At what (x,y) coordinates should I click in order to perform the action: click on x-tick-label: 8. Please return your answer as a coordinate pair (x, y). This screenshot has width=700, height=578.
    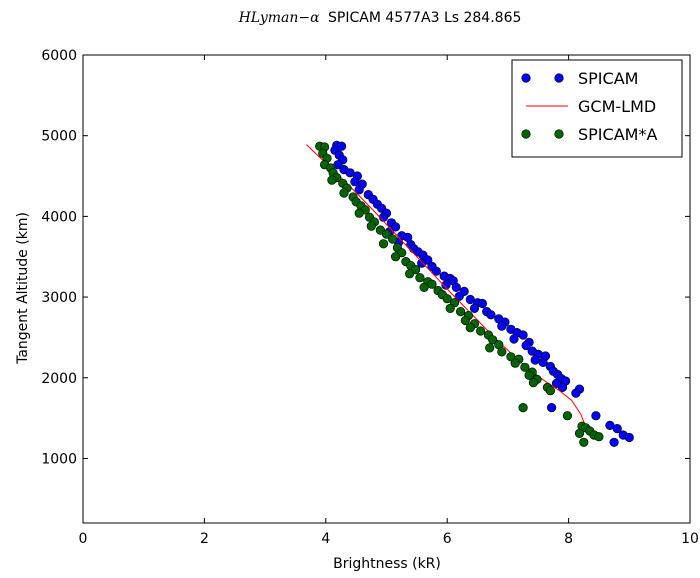
    Looking at the image, I should click on (568, 539).